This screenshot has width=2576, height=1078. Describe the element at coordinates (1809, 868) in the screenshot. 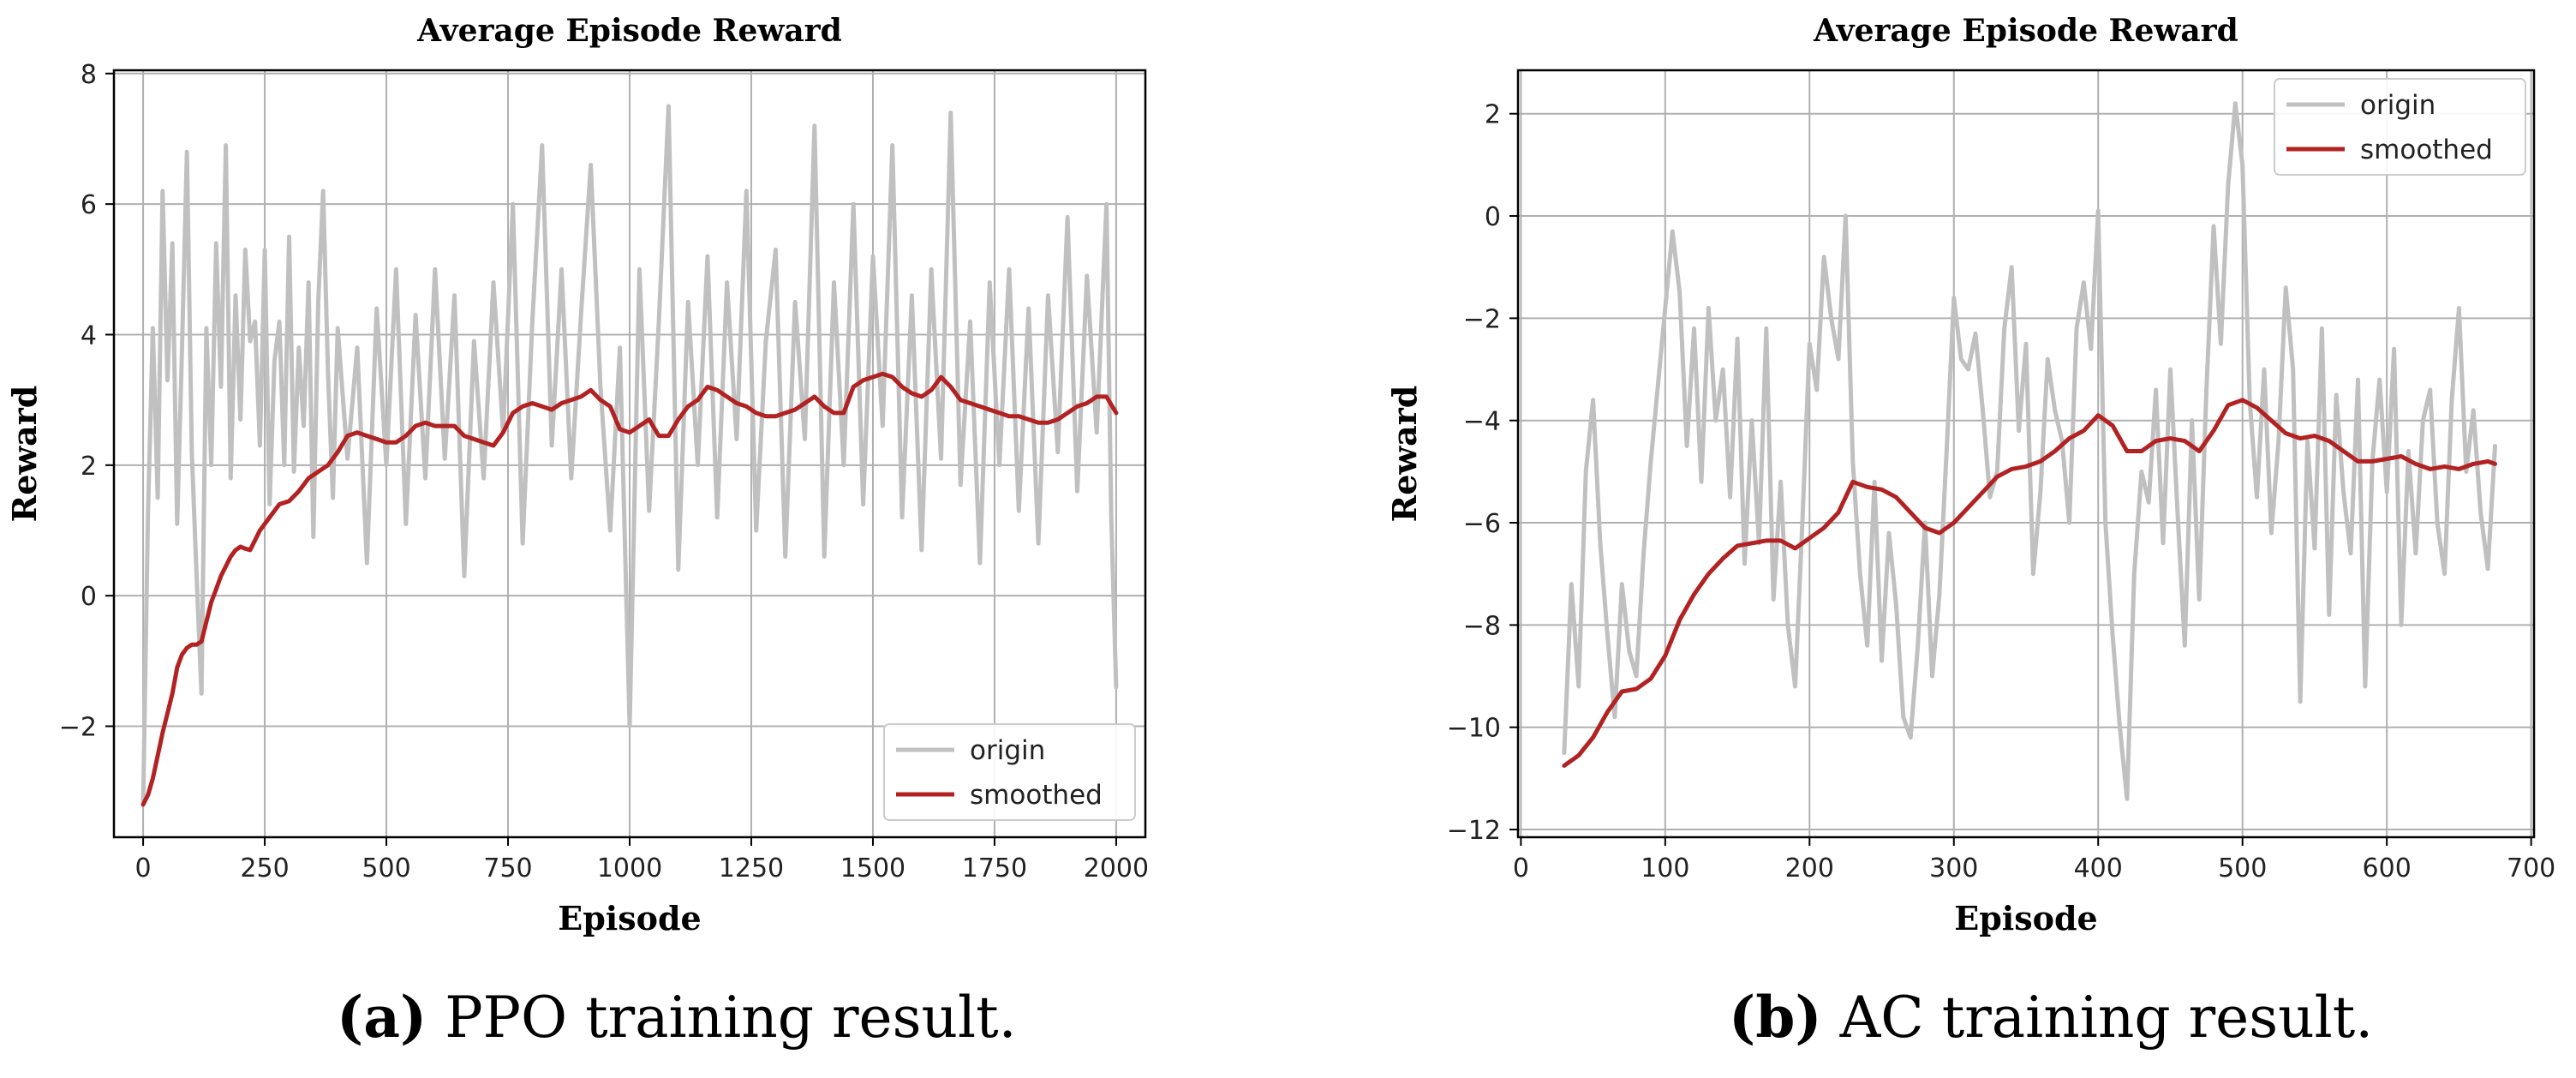

I see `x-tick-label: 200` at that location.